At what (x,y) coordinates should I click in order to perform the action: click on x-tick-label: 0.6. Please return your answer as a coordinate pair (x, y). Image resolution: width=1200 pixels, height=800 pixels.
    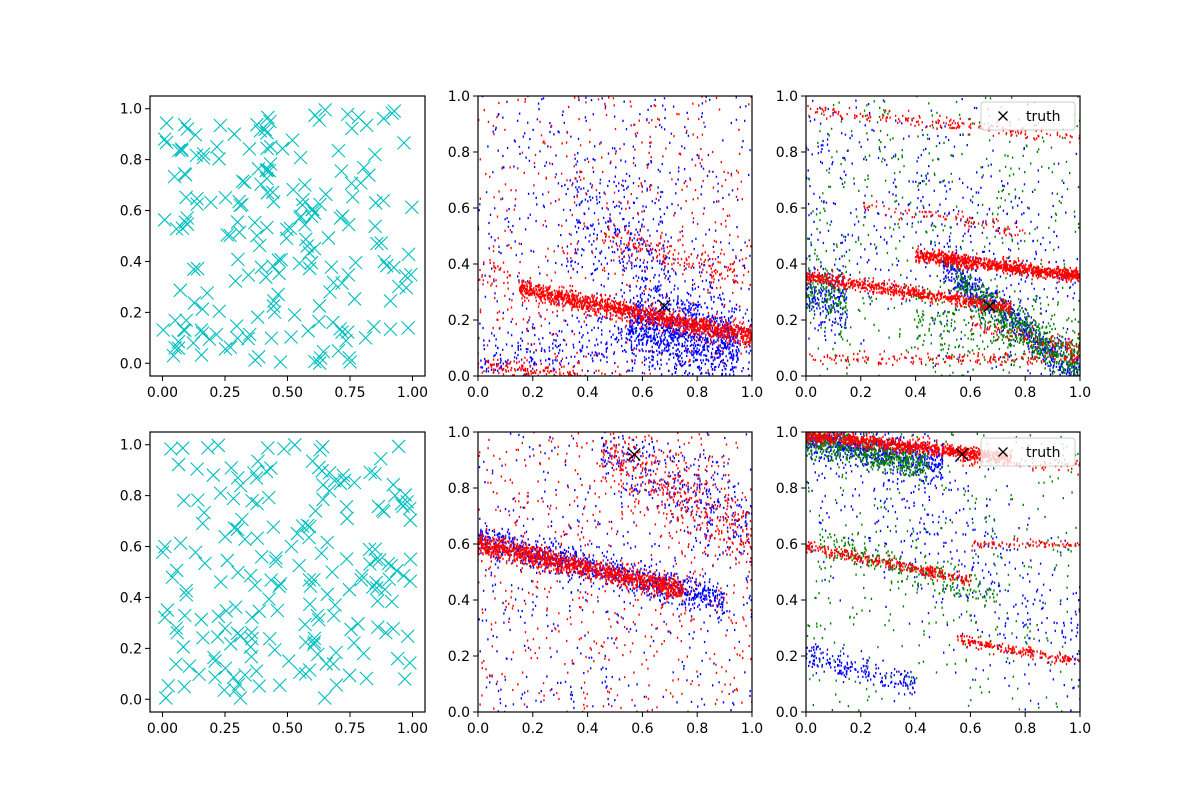
    Looking at the image, I should click on (970, 729).